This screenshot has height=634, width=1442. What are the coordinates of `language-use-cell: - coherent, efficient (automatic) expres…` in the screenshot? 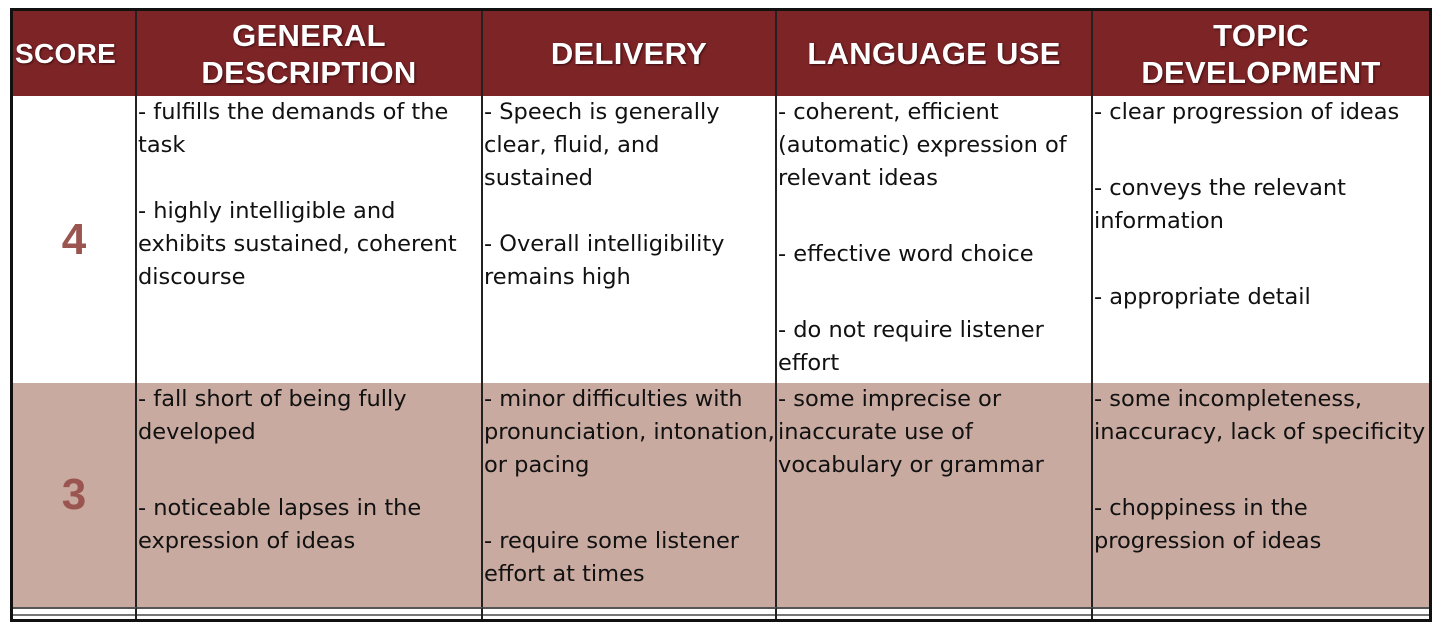 It's located at (935, 239).